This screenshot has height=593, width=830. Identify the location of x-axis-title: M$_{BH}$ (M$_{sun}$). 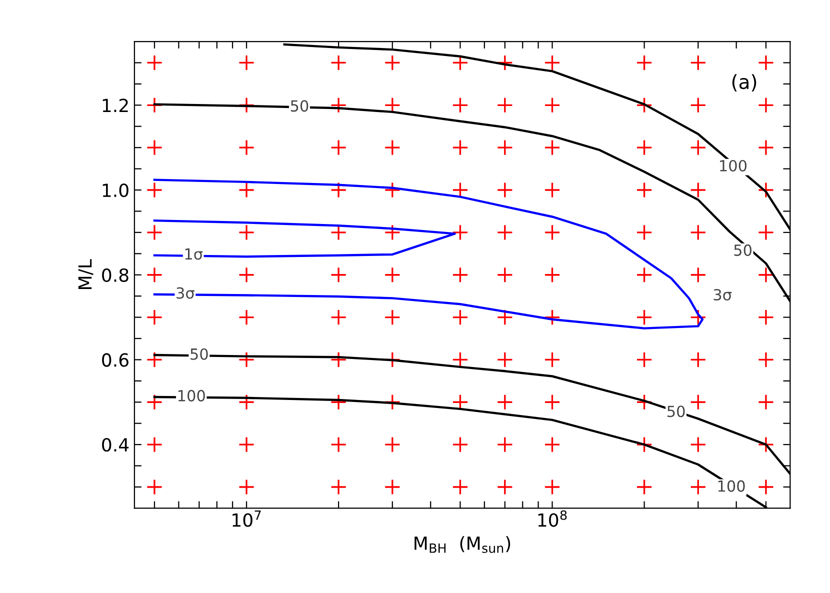
(462, 544).